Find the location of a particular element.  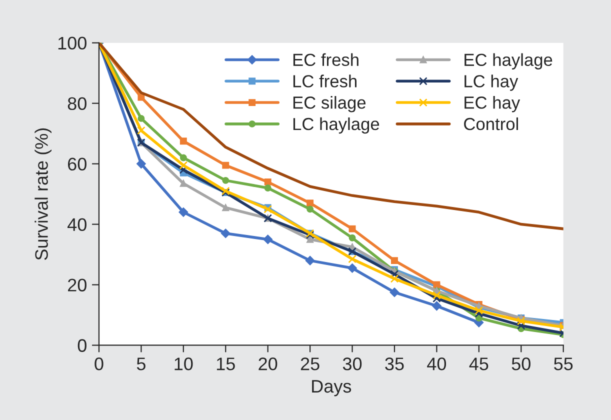

x-tick-label: 30 is located at coordinates (352, 364).